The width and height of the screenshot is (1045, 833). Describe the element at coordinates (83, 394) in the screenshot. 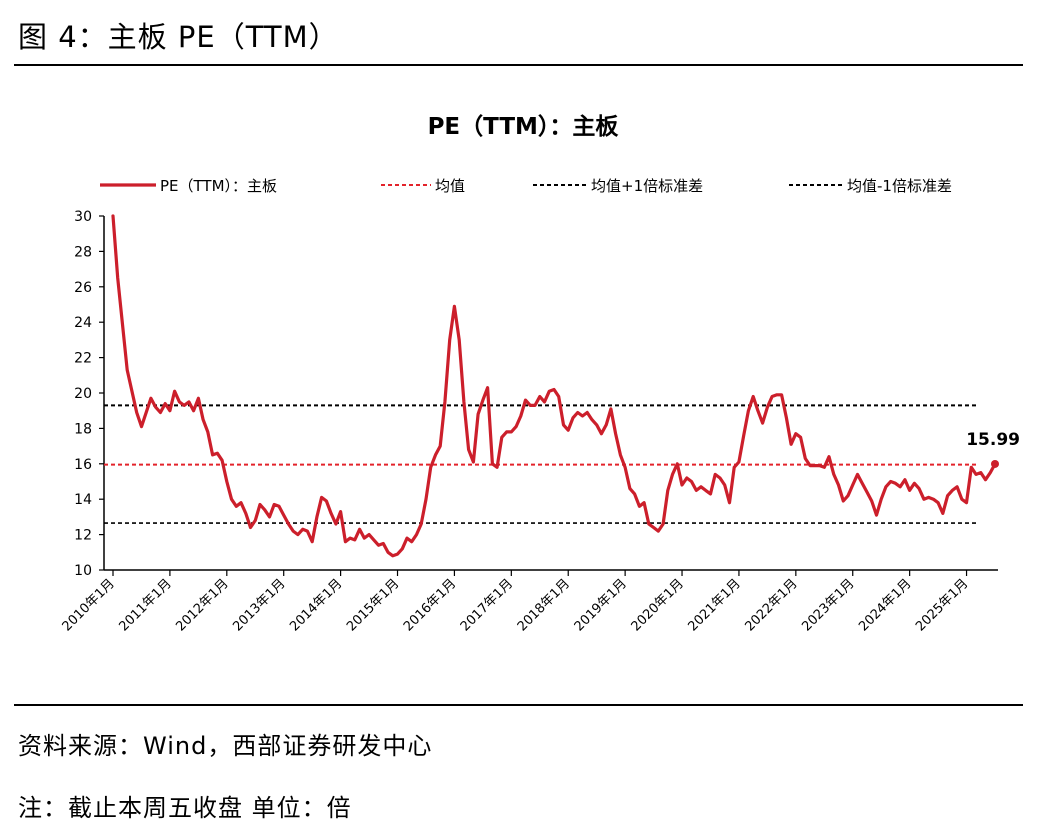

I see `y-tick-label: 20` at that location.